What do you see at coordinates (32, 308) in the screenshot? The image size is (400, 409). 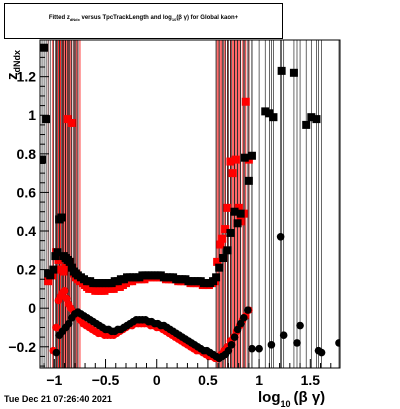 I see `y-tick-label: 0` at bounding box center [32, 308].